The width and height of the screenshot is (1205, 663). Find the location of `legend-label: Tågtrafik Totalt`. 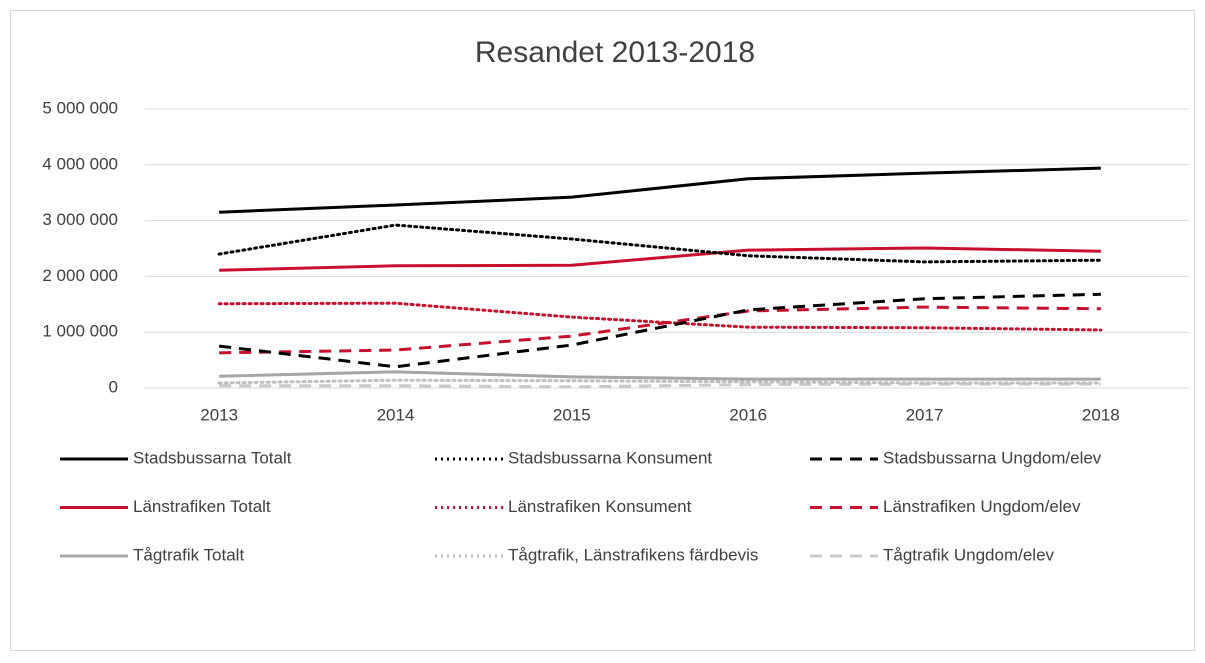

legend-label: Tågtrafik Totalt is located at coordinates (188, 554).